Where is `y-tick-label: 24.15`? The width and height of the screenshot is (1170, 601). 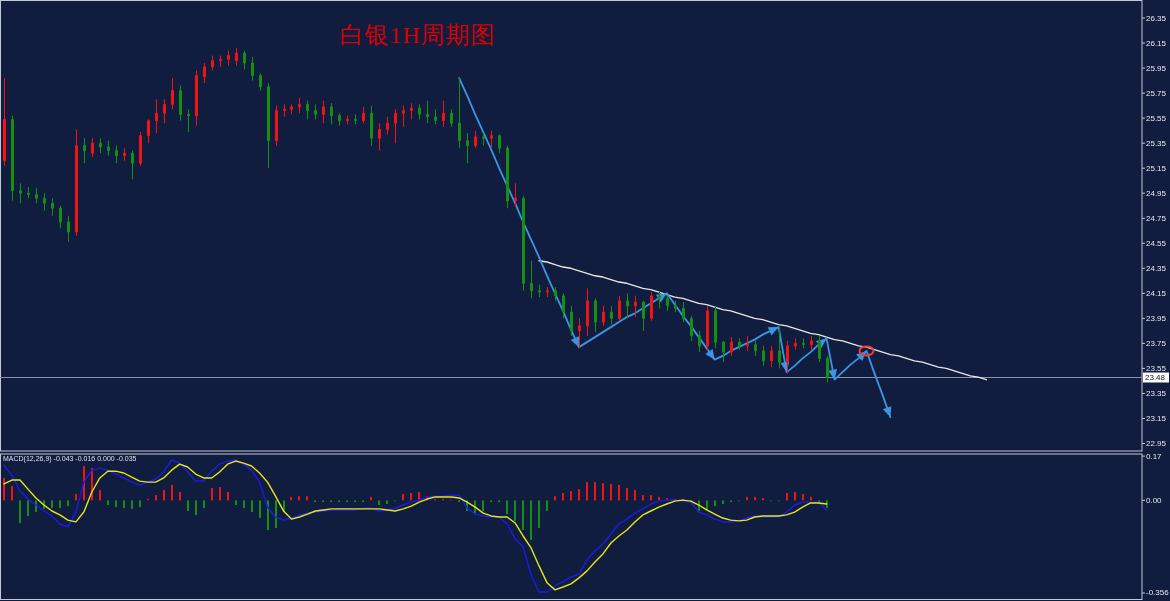 y-tick-label: 24.15 is located at coordinates (1156, 293).